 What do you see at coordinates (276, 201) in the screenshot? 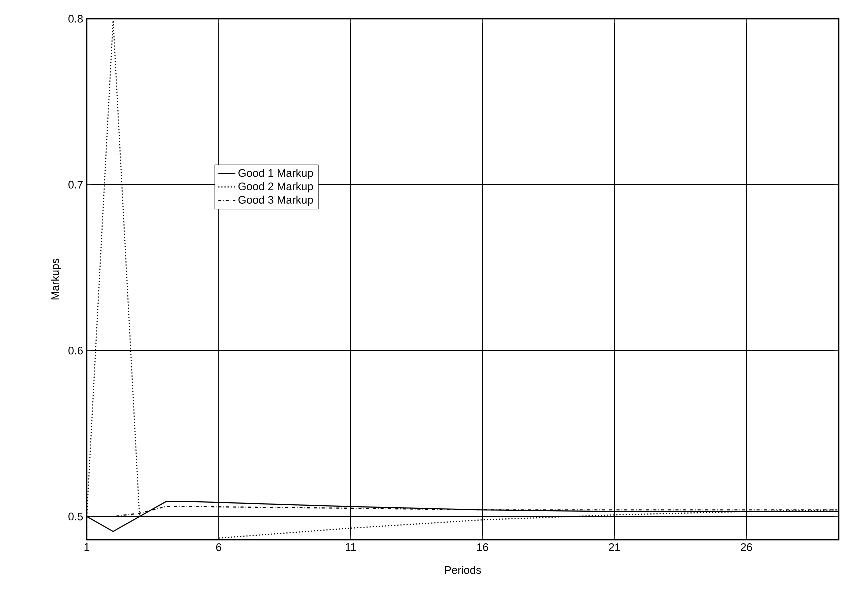
I see `legend-label: Good 3 Markup` at bounding box center [276, 201].